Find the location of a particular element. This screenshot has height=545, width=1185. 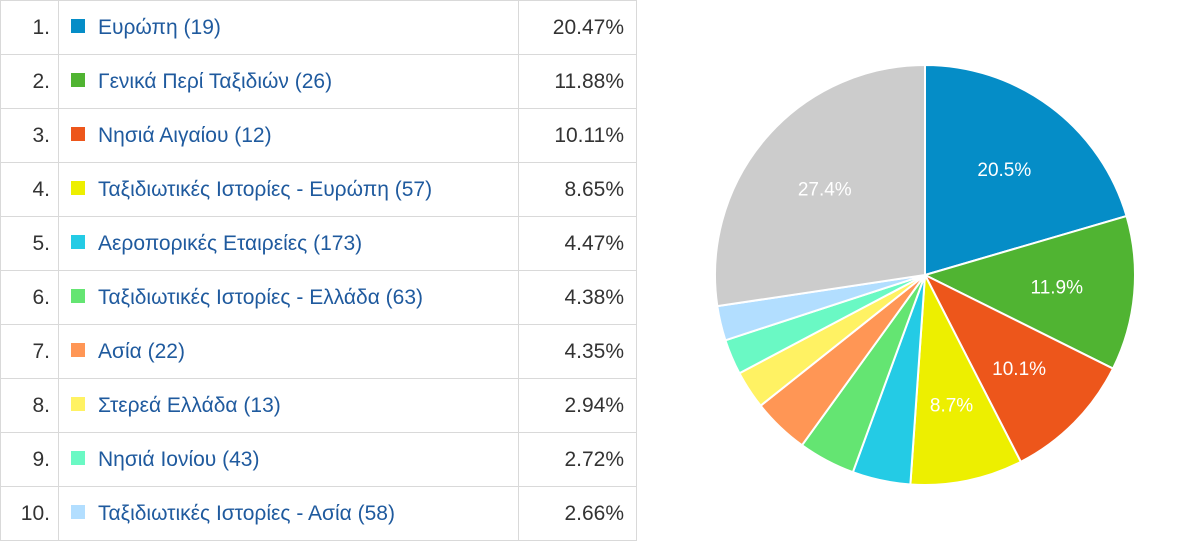

category-cell: Νησιά Αιγαίου (12) is located at coordinates (288, 135).